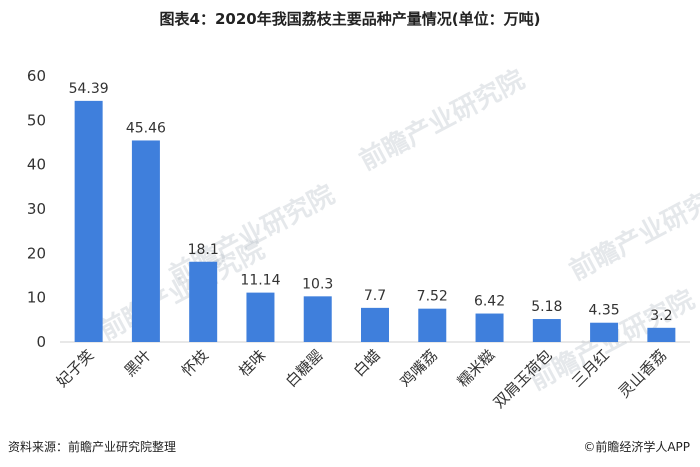 The height and width of the screenshot is (467, 700). What do you see at coordinates (642, 373) in the screenshot?
I see `x-tick-label: 灵山香荔` at bounding box center [642, 373].